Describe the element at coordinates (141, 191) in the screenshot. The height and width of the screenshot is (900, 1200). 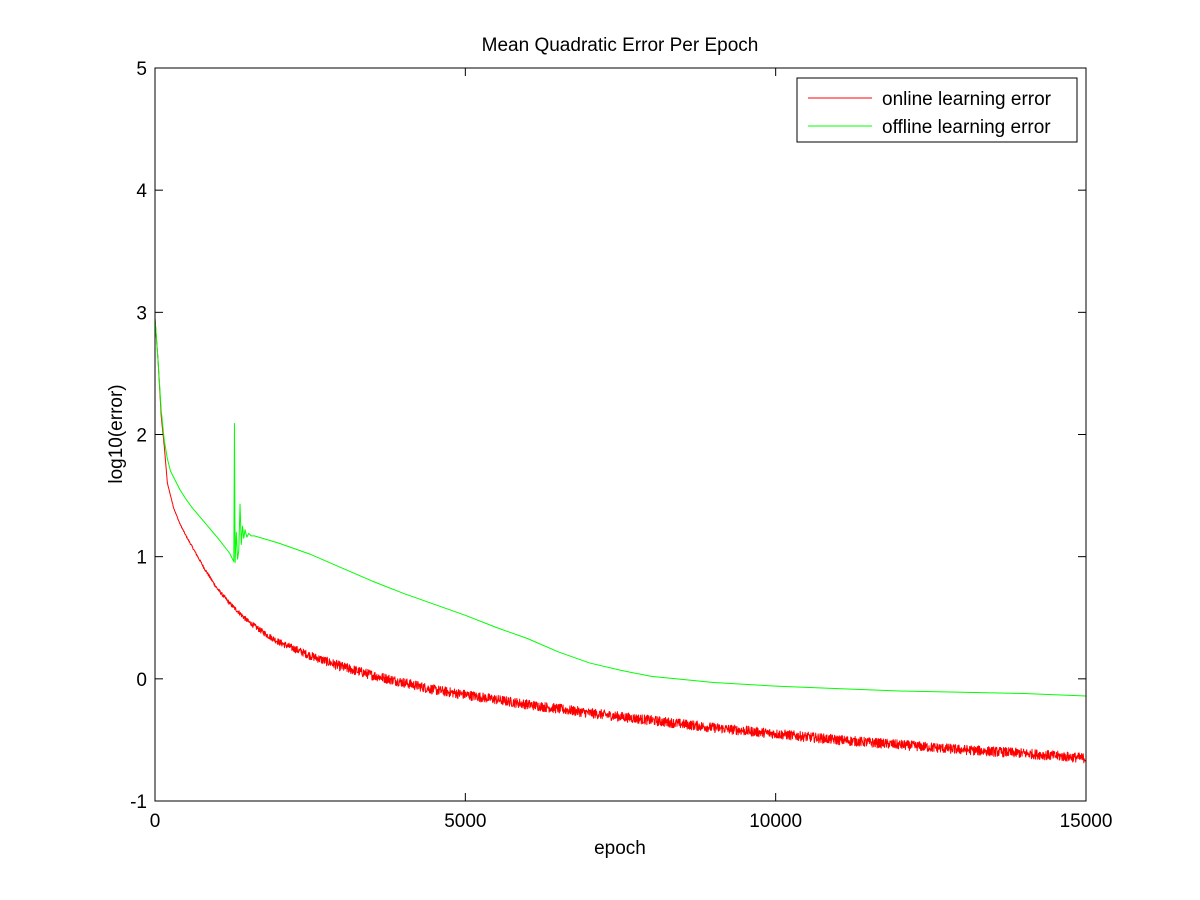
I see `y-tick-label: 4` at that location.